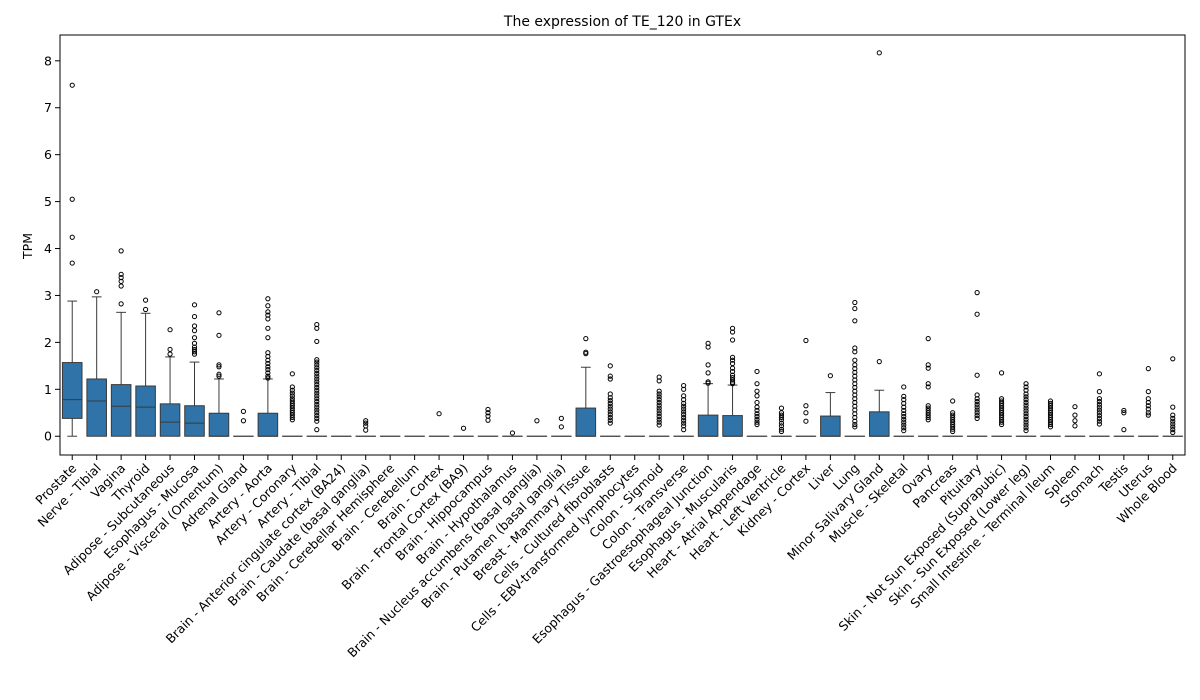 This screenshot has width=1200, height=700. Describe the element at coordinates (48, 201) in the screenshot. I see `y-tick-label: 5` at that location.